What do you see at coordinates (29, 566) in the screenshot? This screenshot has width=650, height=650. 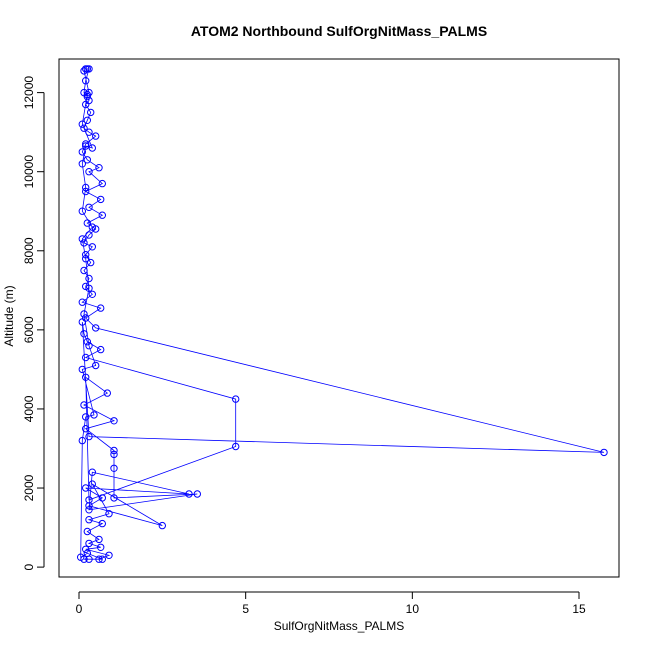 I see `y-tick-label: 0` at bounding box center [29, 566].